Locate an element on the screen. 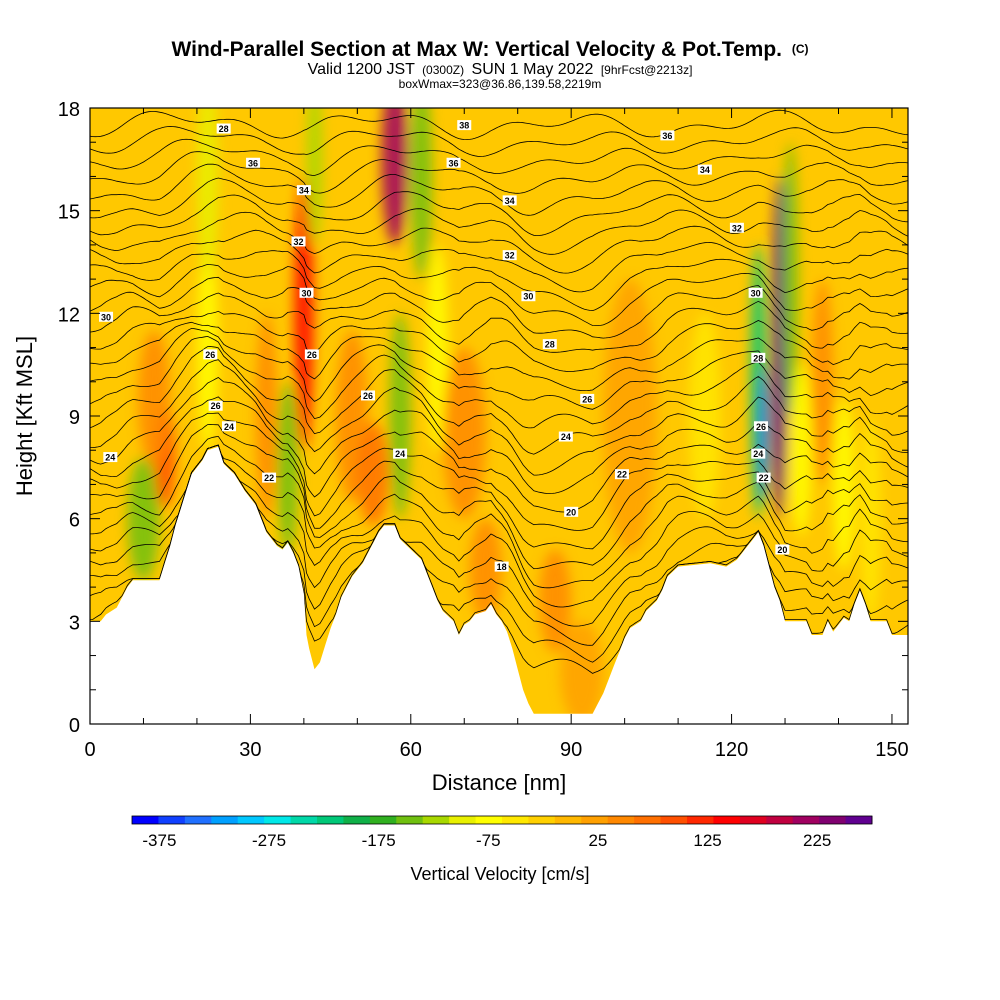 The width and height of the screenshot is (1000, 1000). x-tick-label: 150 is located at coordinates (891, 750).